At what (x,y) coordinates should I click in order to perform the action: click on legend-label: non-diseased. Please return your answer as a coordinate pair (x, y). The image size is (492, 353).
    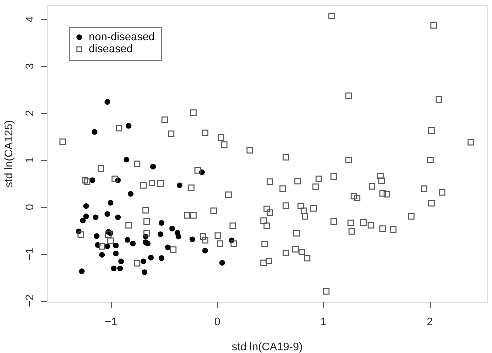
    Looking at the image, I should click on (122, 38).